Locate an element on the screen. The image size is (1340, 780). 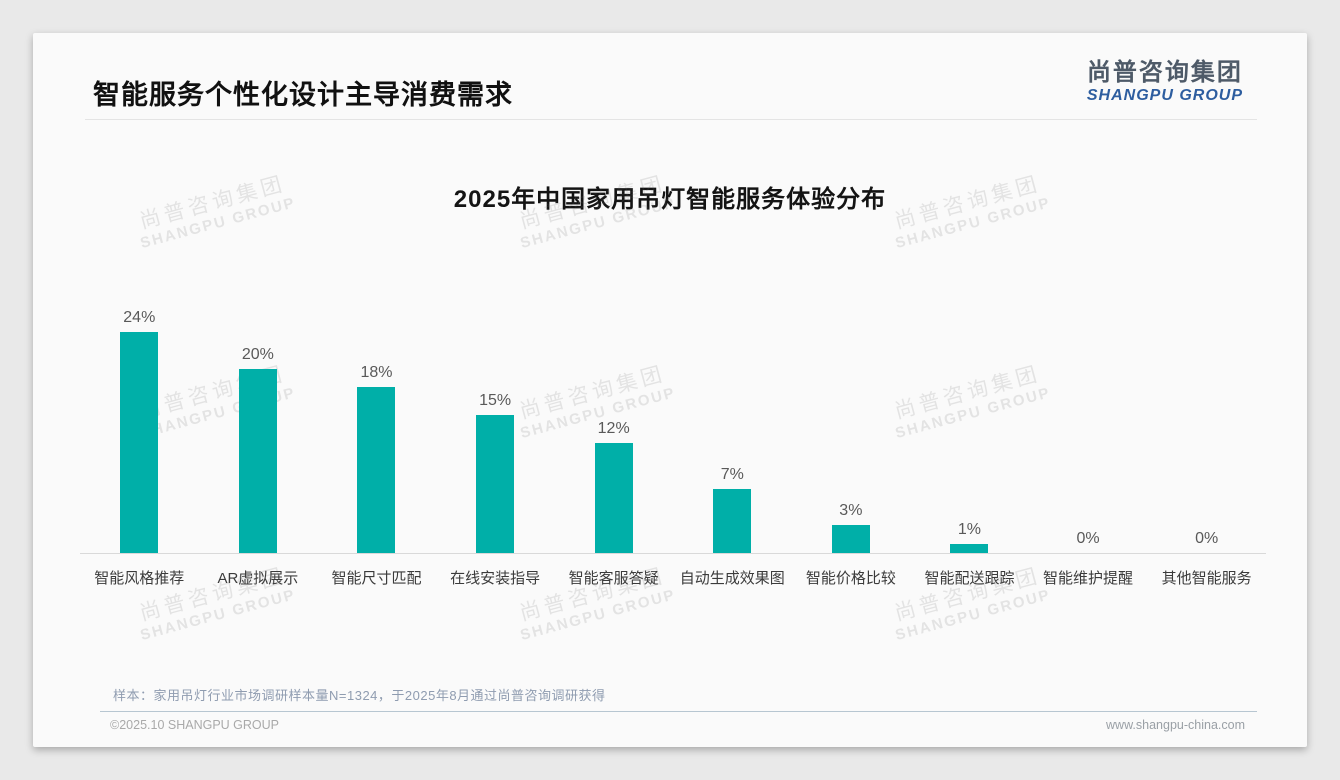
value-label: 20% is located at coordinates (257, 354).